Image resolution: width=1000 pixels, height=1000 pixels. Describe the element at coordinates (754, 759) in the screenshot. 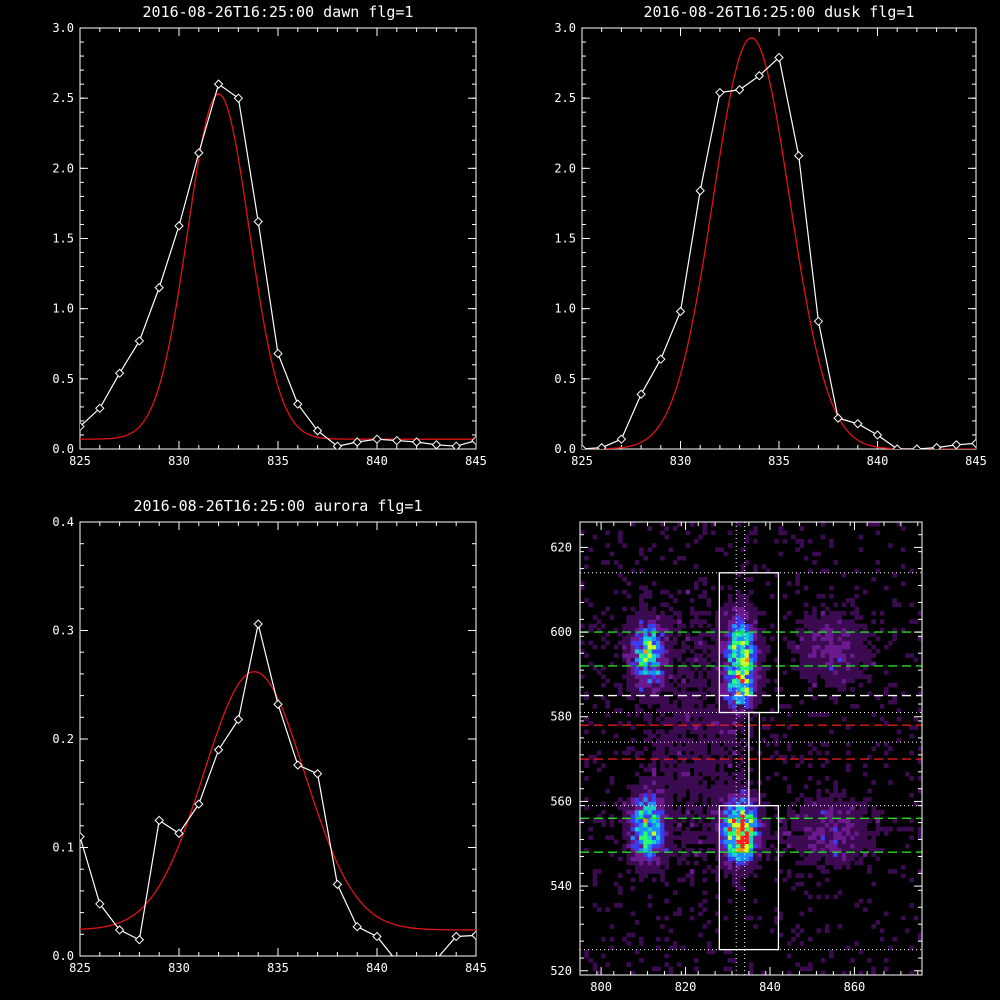

I see `extraction-box` at that location.